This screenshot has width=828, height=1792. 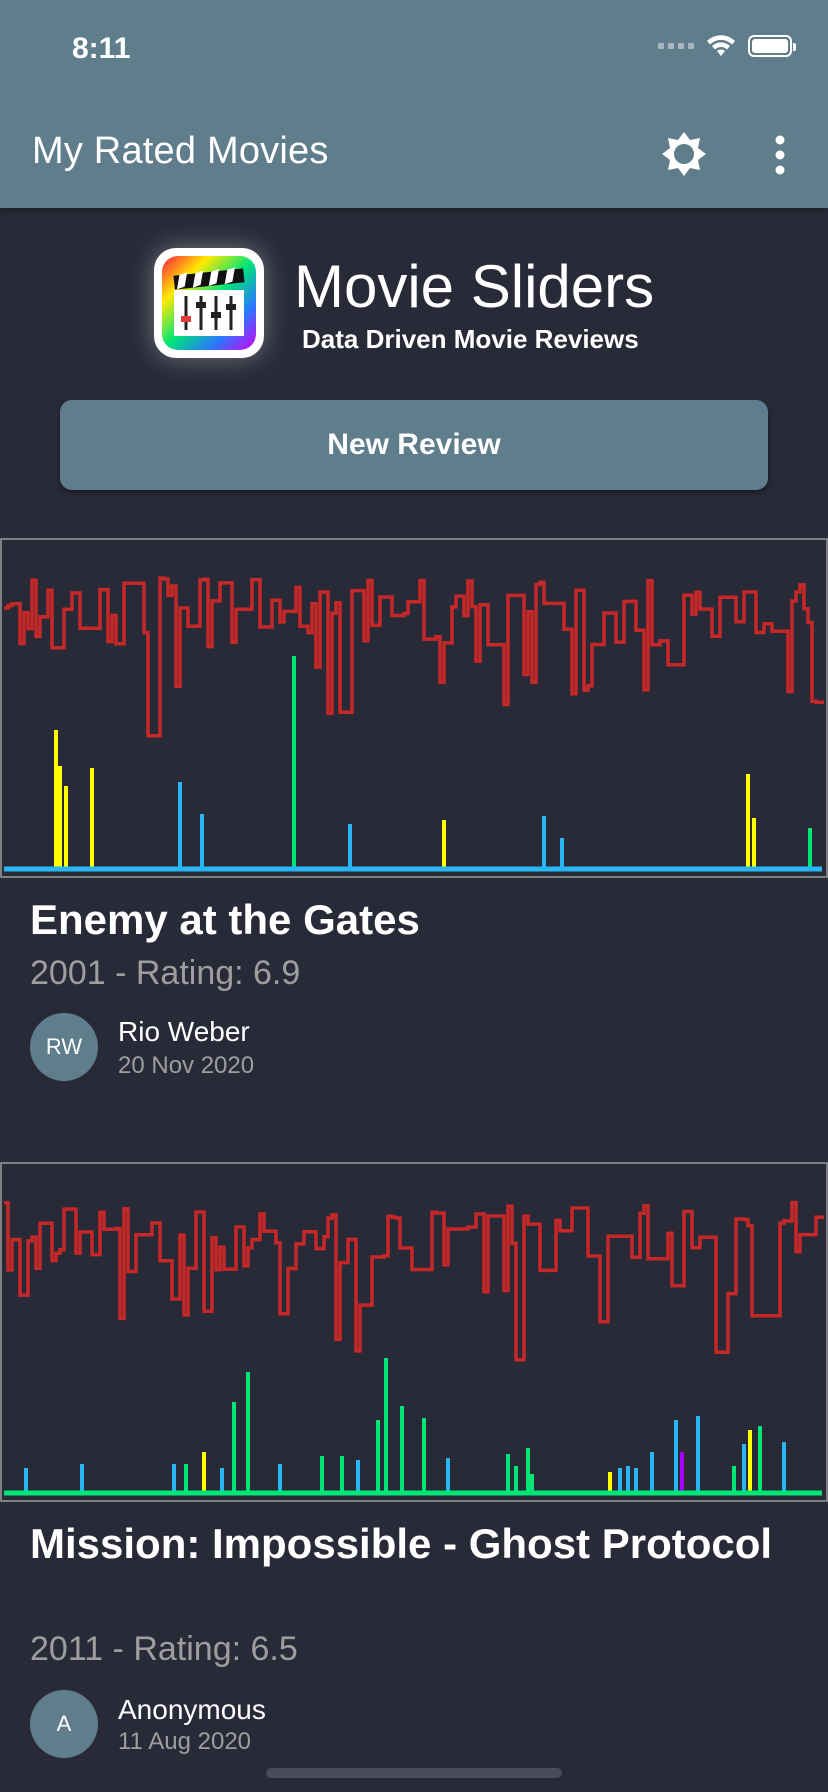 What do you see at coordinates (780, 155) in the screenshot?
I see `more-vert-icon` at bounding box center [780, 155].